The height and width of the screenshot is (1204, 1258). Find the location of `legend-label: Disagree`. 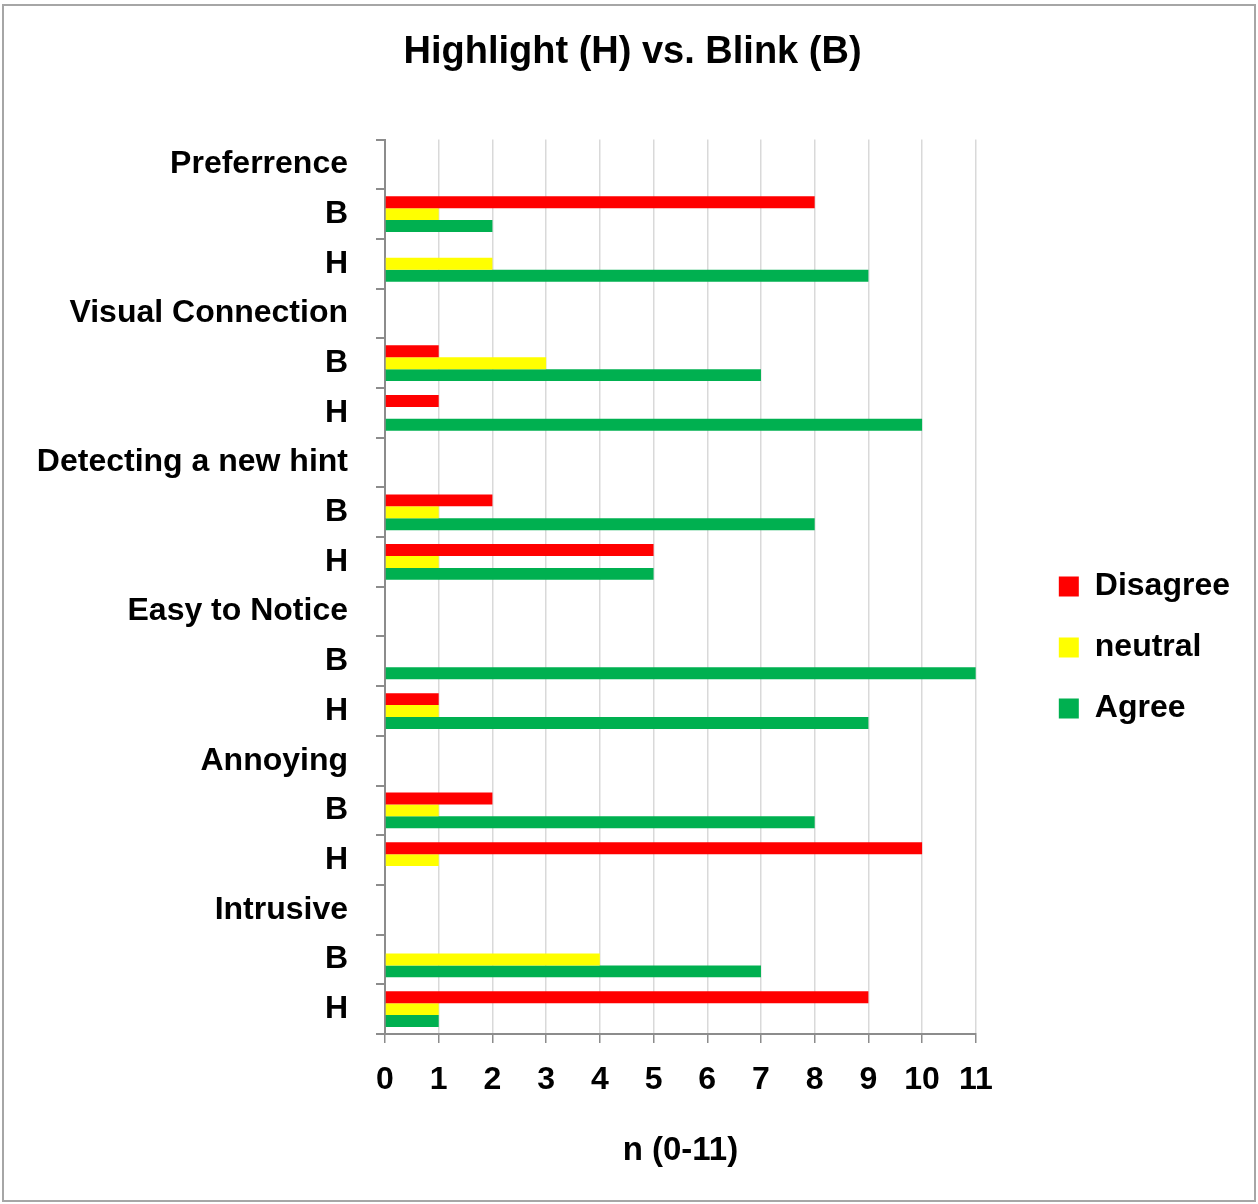

legend-label: Disagree is located at coordinates (1162, 584).